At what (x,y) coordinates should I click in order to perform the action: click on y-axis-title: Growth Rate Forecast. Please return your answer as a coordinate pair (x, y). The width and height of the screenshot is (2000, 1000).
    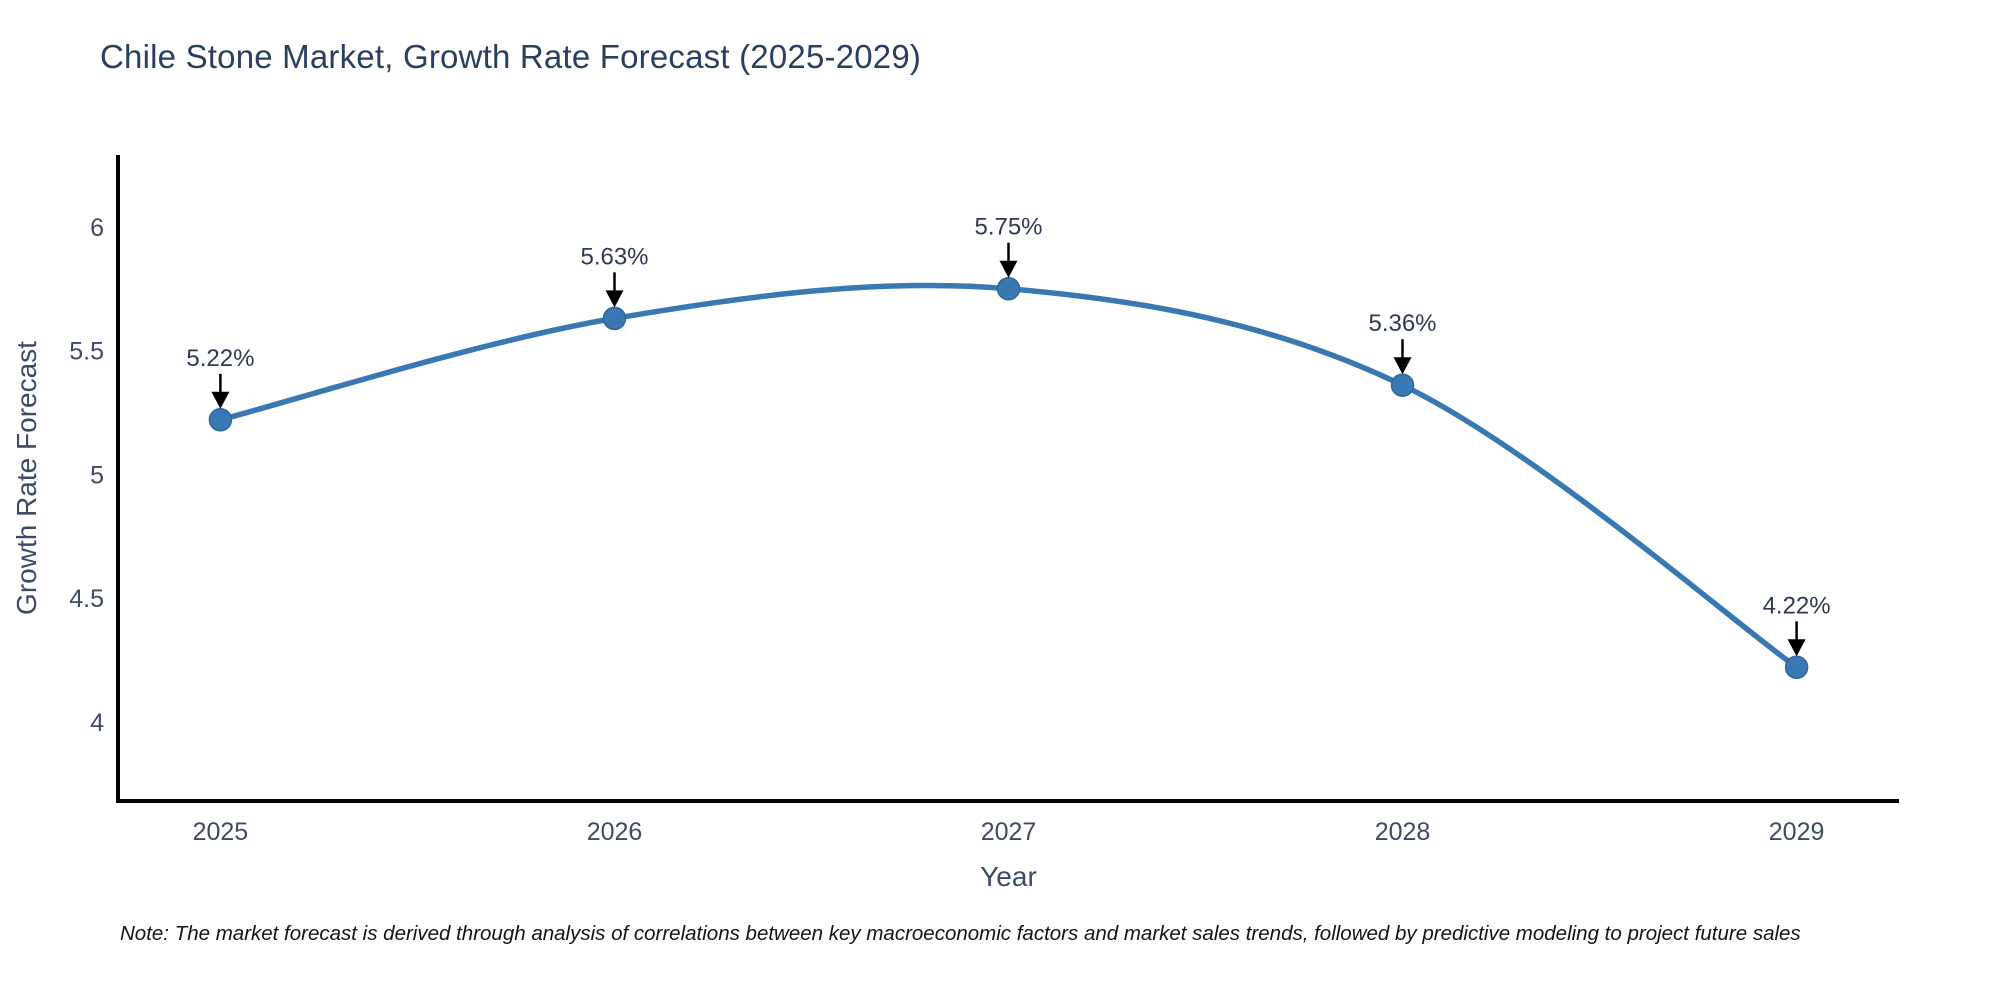
    Looking at the image, I should click on (26, 478).